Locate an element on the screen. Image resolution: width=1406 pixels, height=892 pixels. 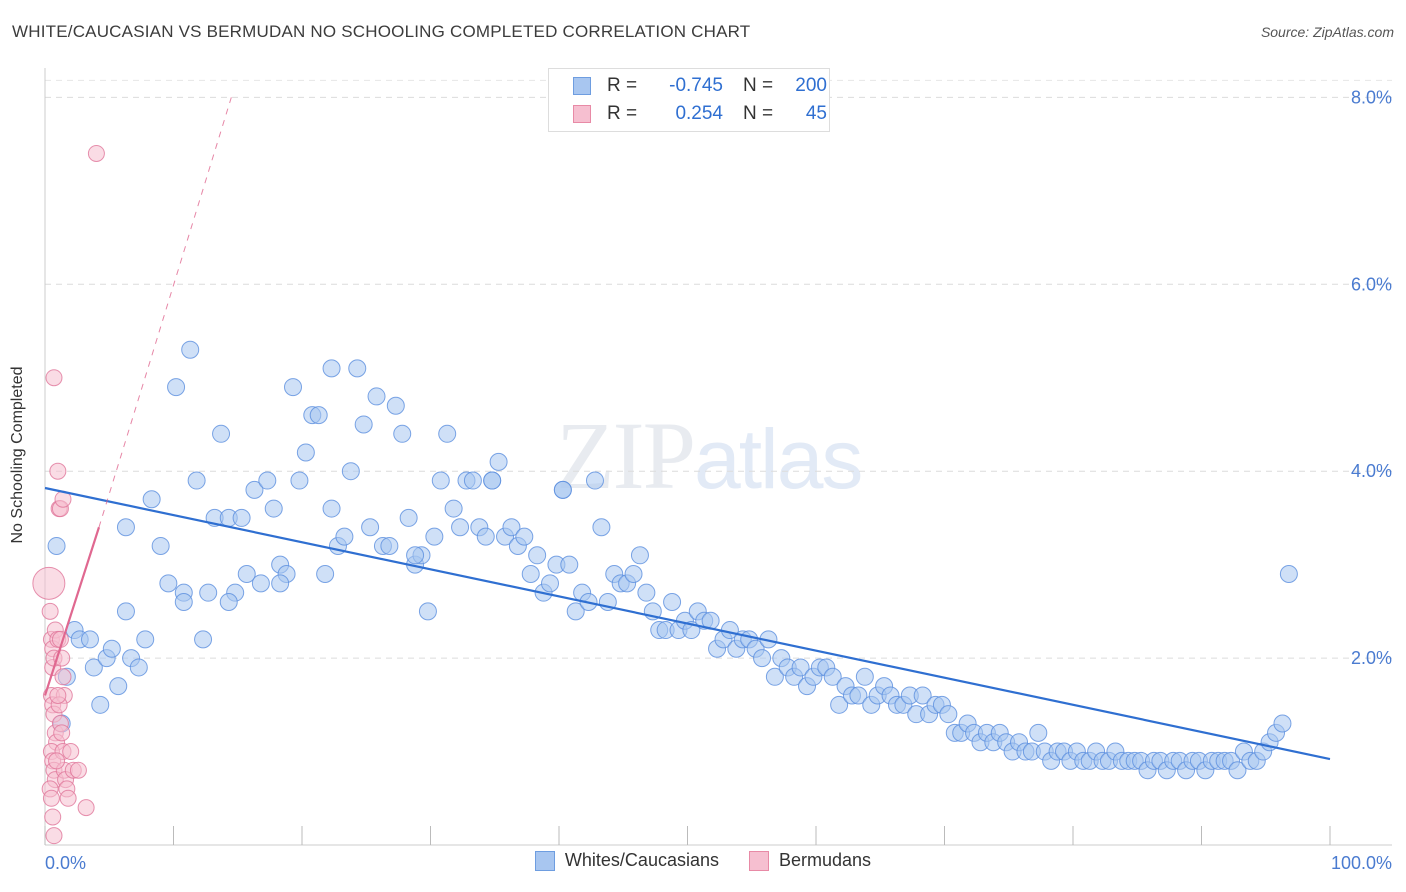
watermark: ZIPatlas is located at coordinates (709, 455).